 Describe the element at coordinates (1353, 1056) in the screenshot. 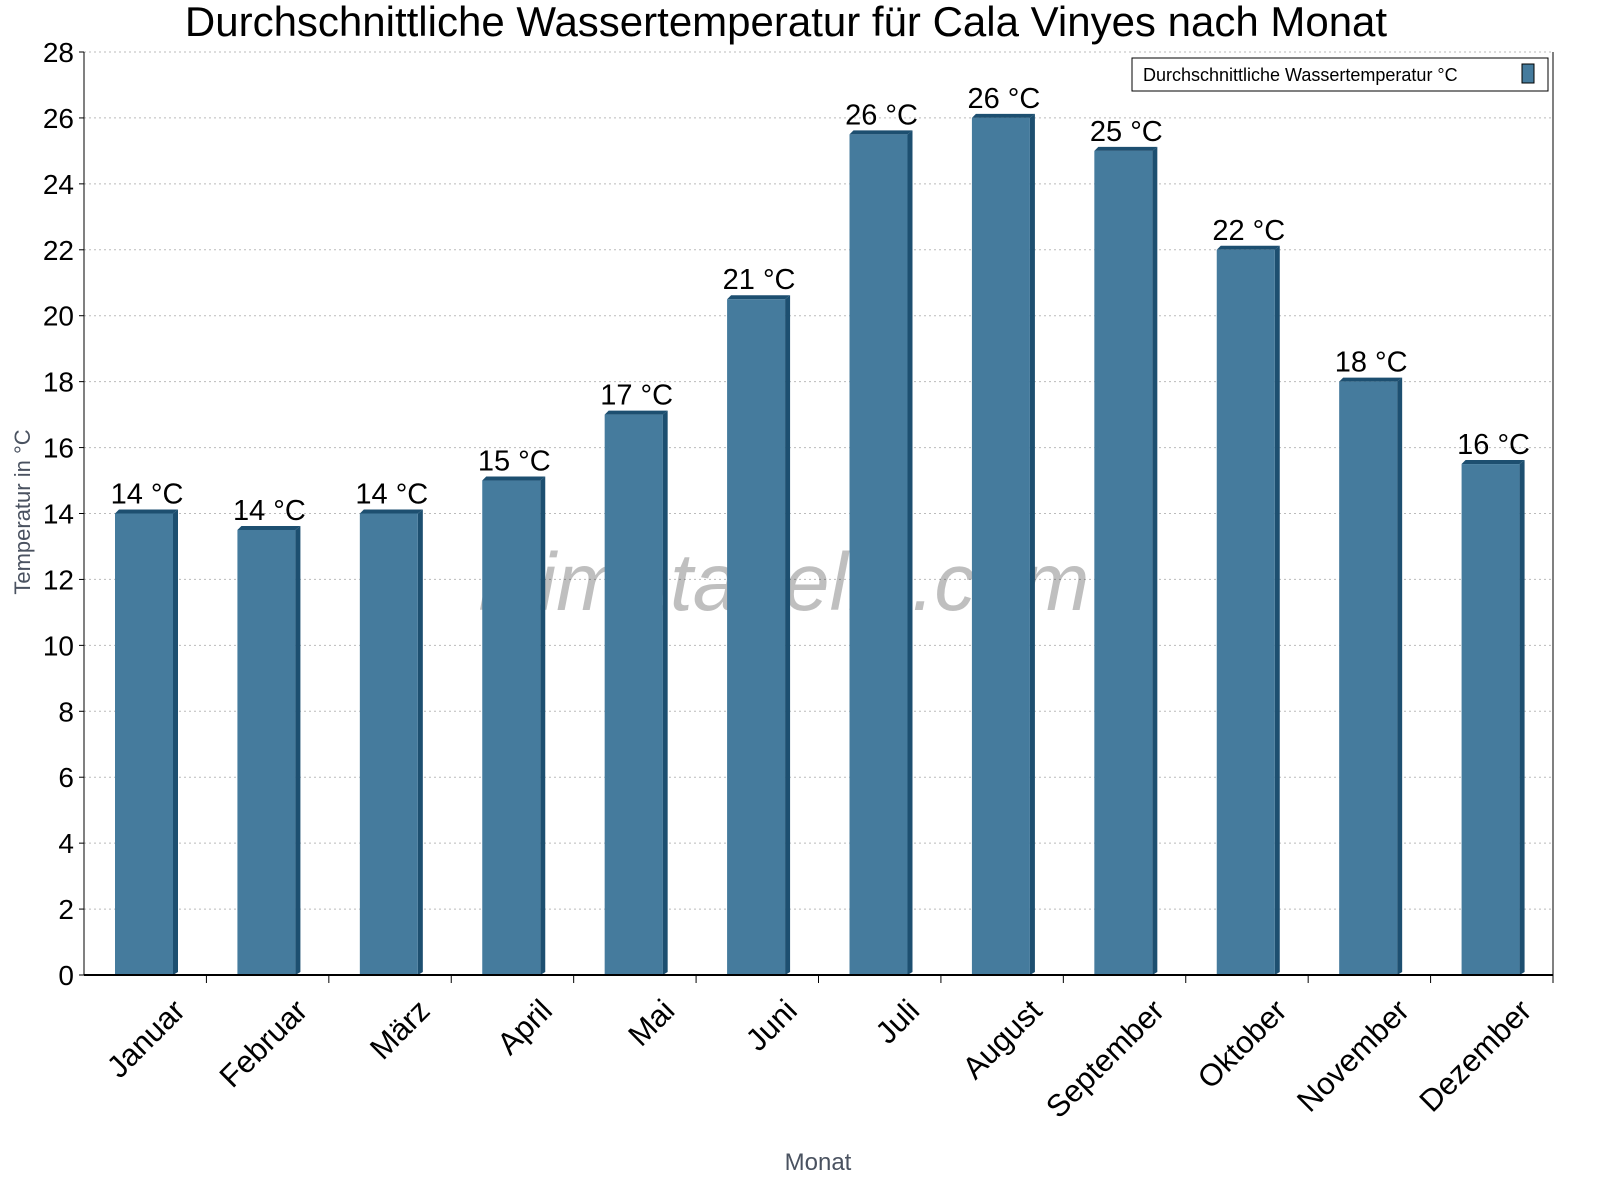

I see `x-tick-label: November` at that location.